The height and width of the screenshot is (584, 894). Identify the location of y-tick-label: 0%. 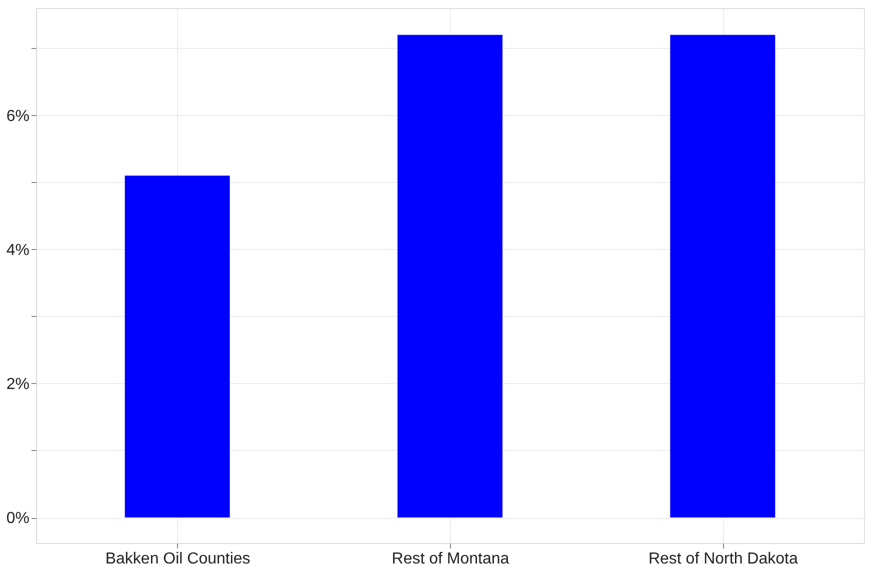
(18, 519).